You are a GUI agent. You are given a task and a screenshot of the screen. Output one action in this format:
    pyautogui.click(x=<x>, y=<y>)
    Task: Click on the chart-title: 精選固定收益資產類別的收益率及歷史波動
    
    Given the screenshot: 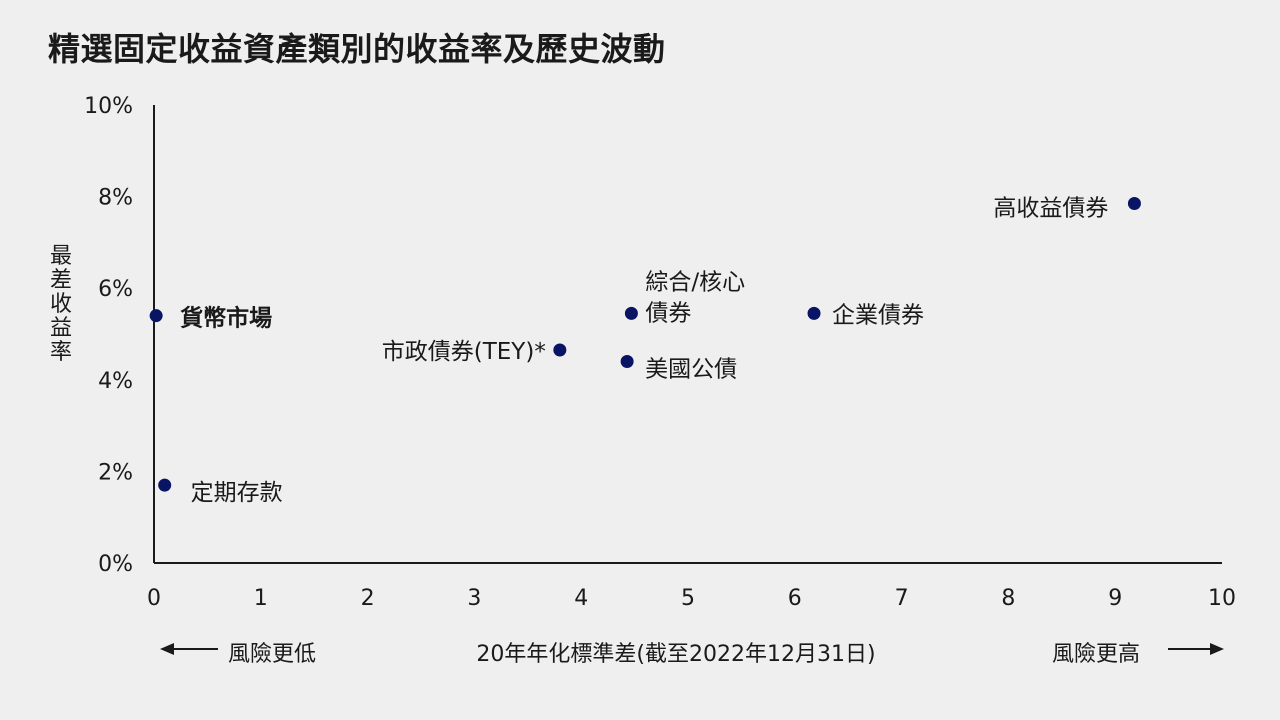 What is the action you would take?
    pyautogui.click(x=357, y=49)
    